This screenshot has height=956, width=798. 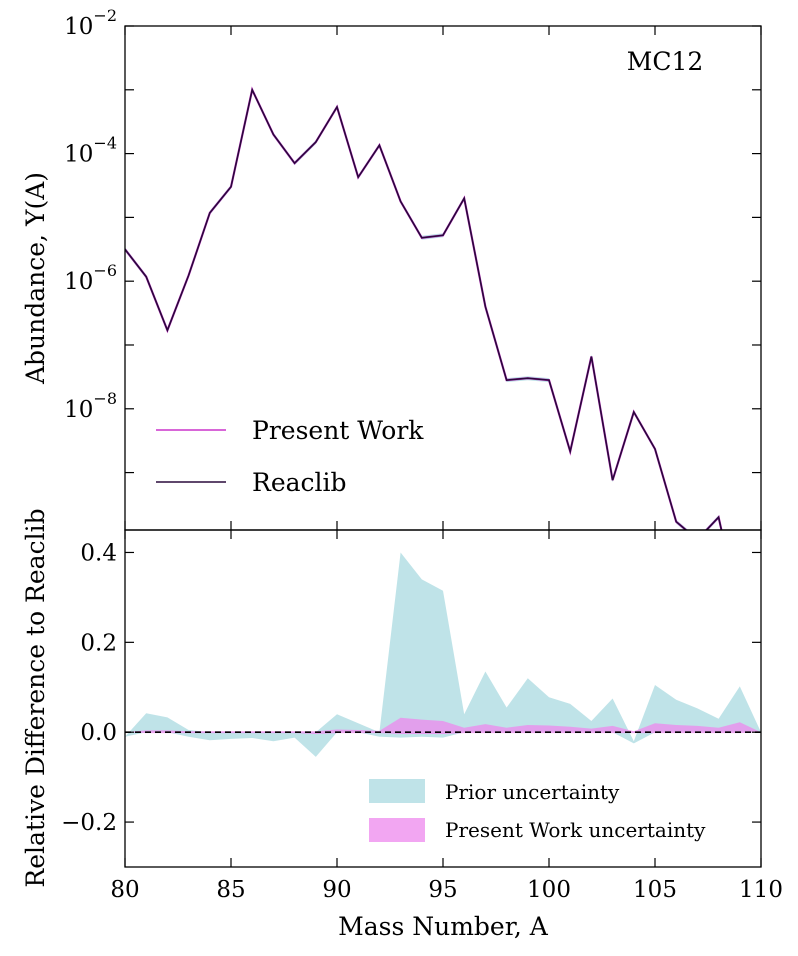 I want to click on x-tick-label: 85, so click(x=230, y=890).